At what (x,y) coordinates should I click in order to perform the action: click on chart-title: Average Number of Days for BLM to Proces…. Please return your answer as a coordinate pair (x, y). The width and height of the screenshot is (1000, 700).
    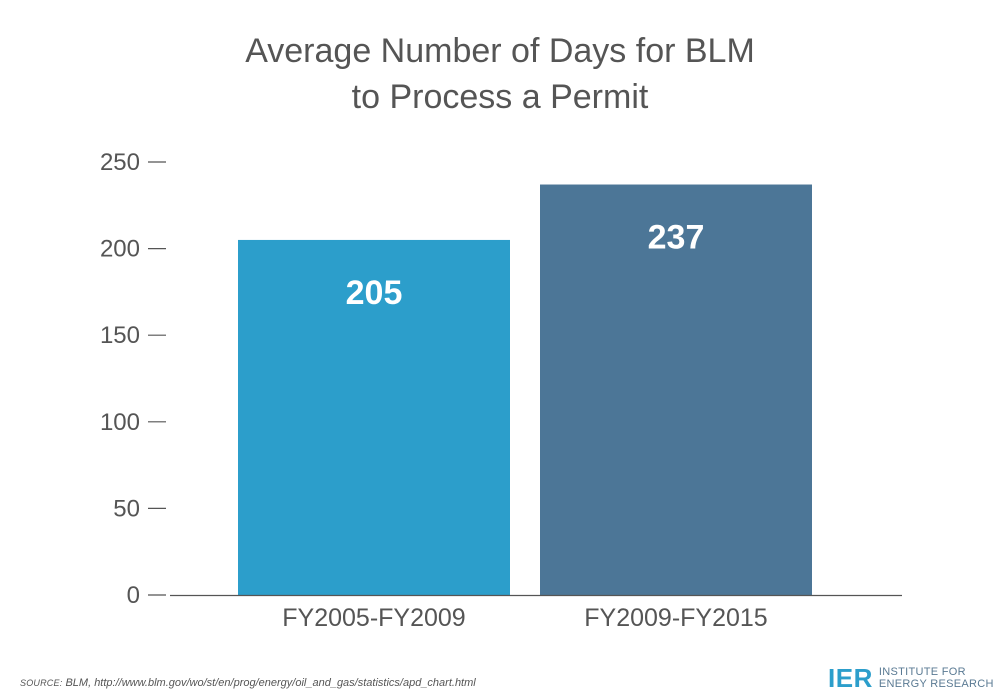
    Looking at the image, I should click on (500, 74).